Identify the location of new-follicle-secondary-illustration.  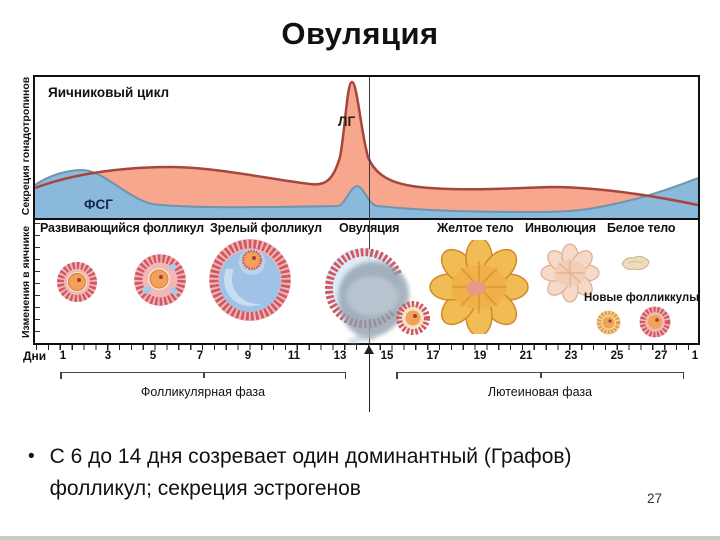
(655, 322).